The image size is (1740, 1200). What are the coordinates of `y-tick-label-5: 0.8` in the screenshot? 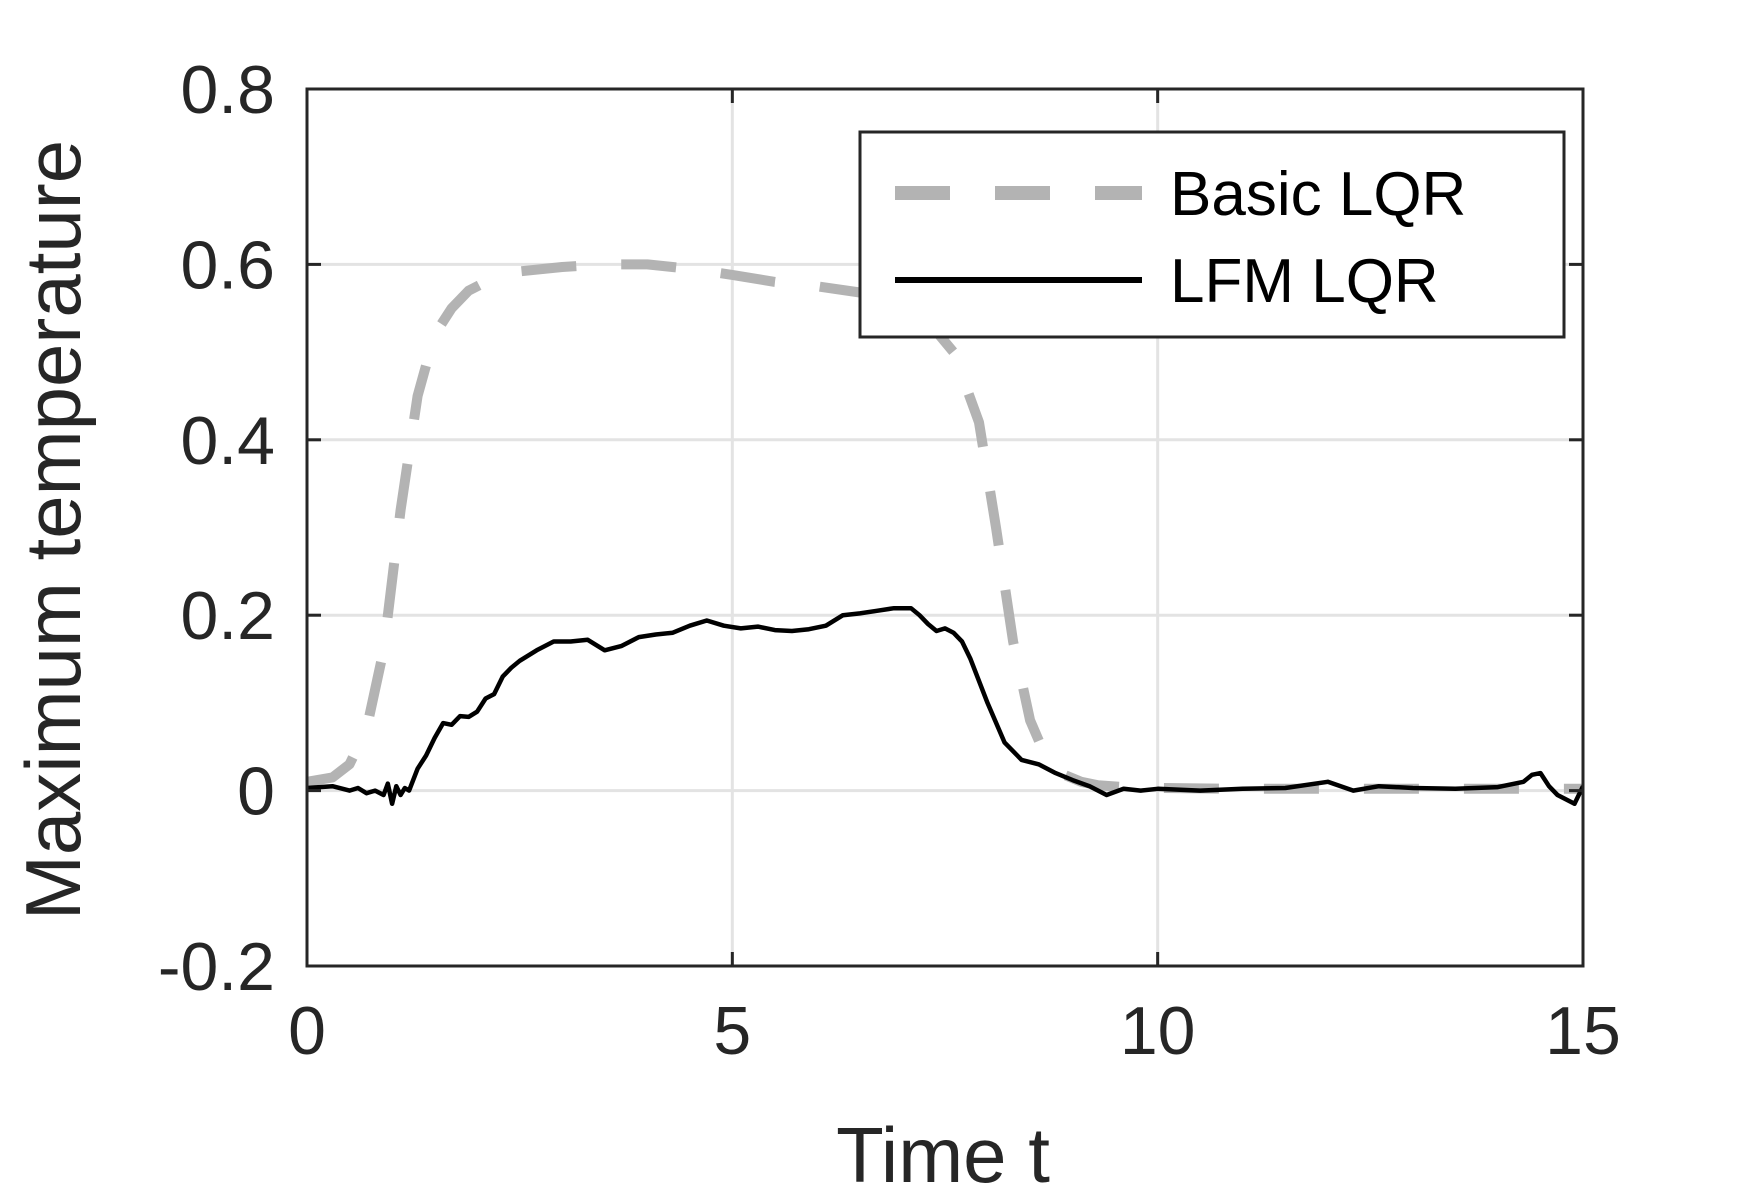 It's located at (227, 90).